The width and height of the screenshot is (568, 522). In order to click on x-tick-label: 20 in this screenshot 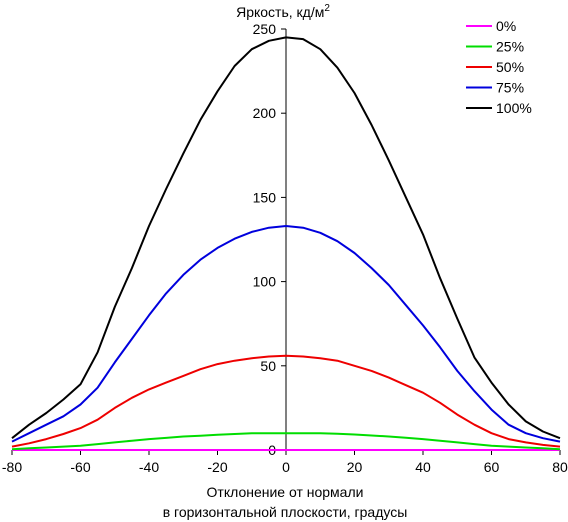, I will do `click(355, 467)`.